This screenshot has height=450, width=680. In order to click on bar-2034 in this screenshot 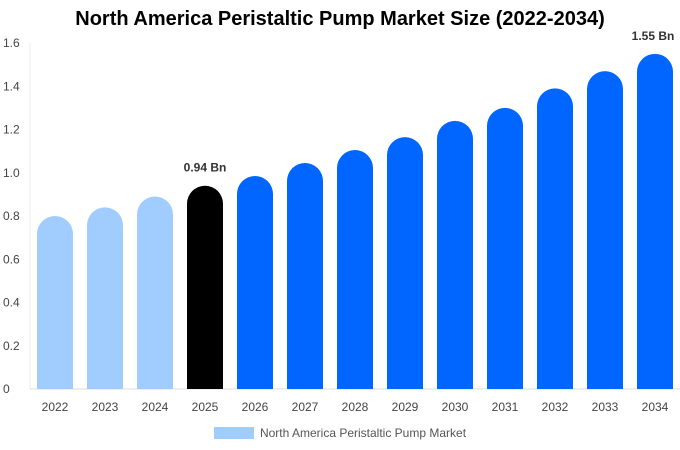, I will do `click(655, 221)`.